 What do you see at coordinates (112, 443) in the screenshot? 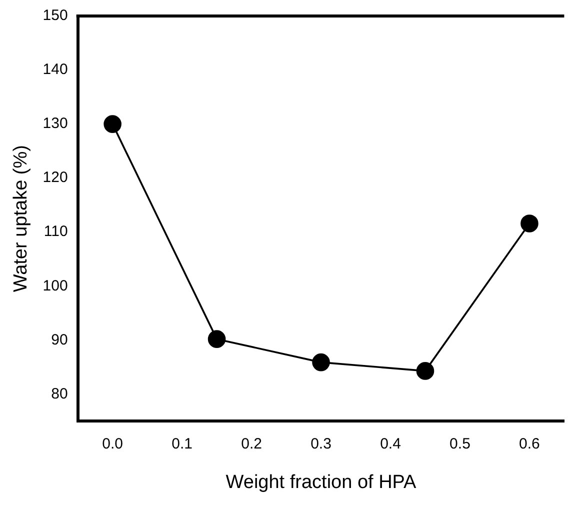
I see `x-tick-label: 0.0` at bounding box center [112, 443].